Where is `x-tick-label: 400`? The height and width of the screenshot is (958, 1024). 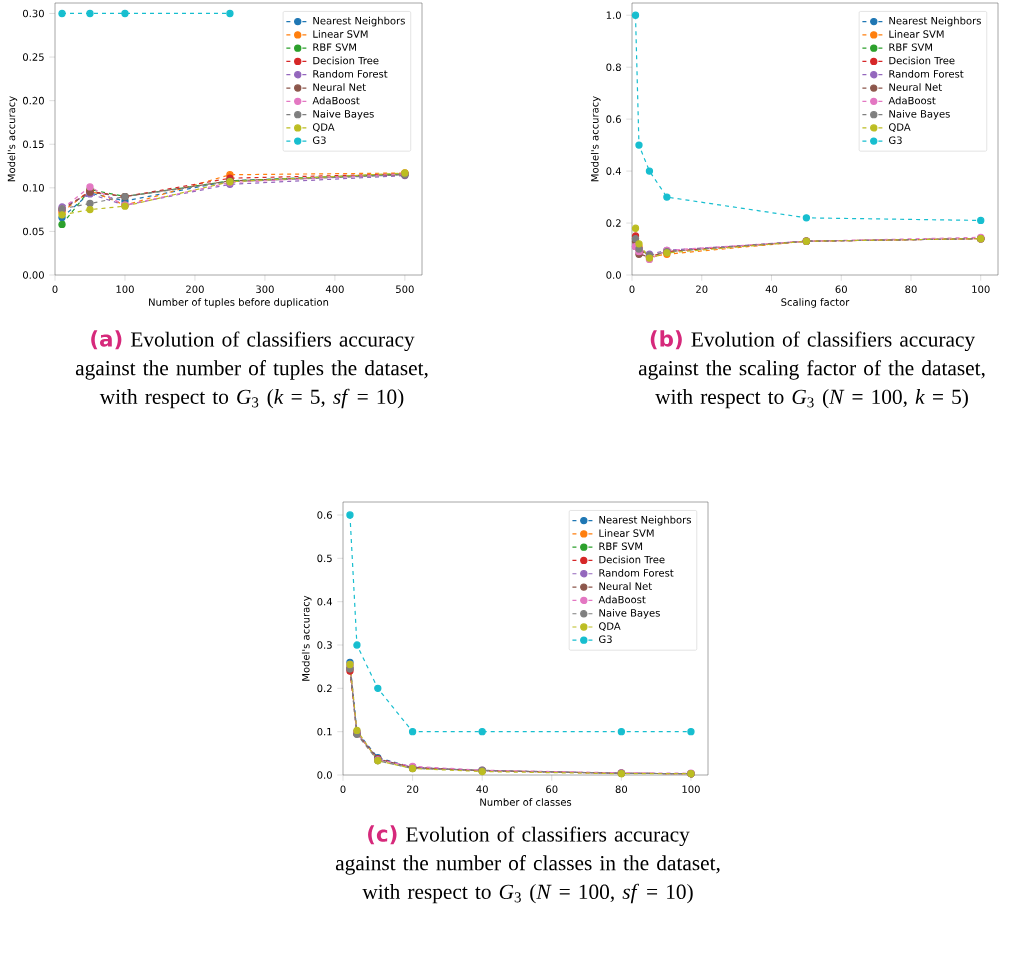
x-tick-label: 400 is located at coordinates (334, 289).